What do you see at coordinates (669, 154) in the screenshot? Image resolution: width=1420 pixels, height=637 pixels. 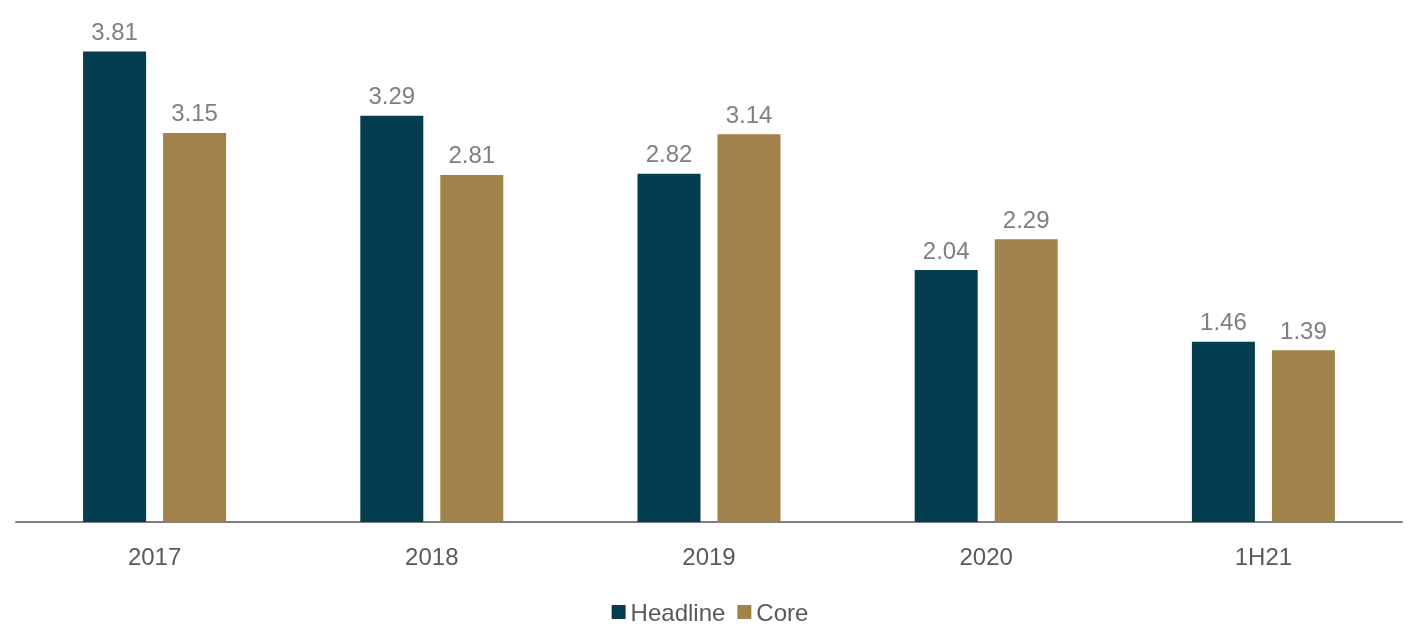 I see `data-label: 2.82` at bounding box center [669, 154].